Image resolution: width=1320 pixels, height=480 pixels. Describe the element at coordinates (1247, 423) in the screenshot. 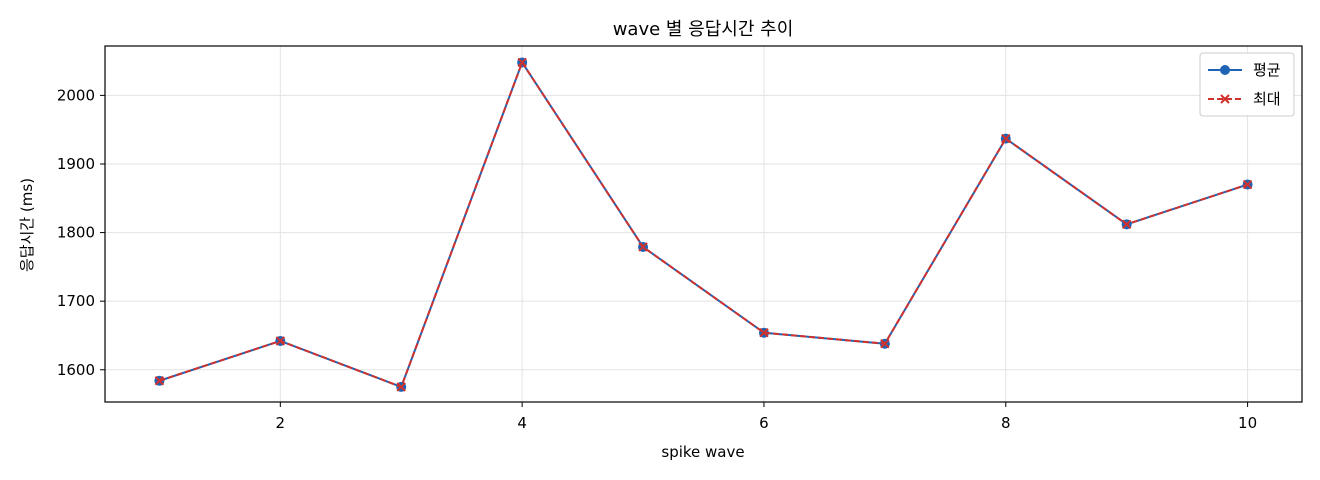

I see `x-tick-label: 10` at that location.